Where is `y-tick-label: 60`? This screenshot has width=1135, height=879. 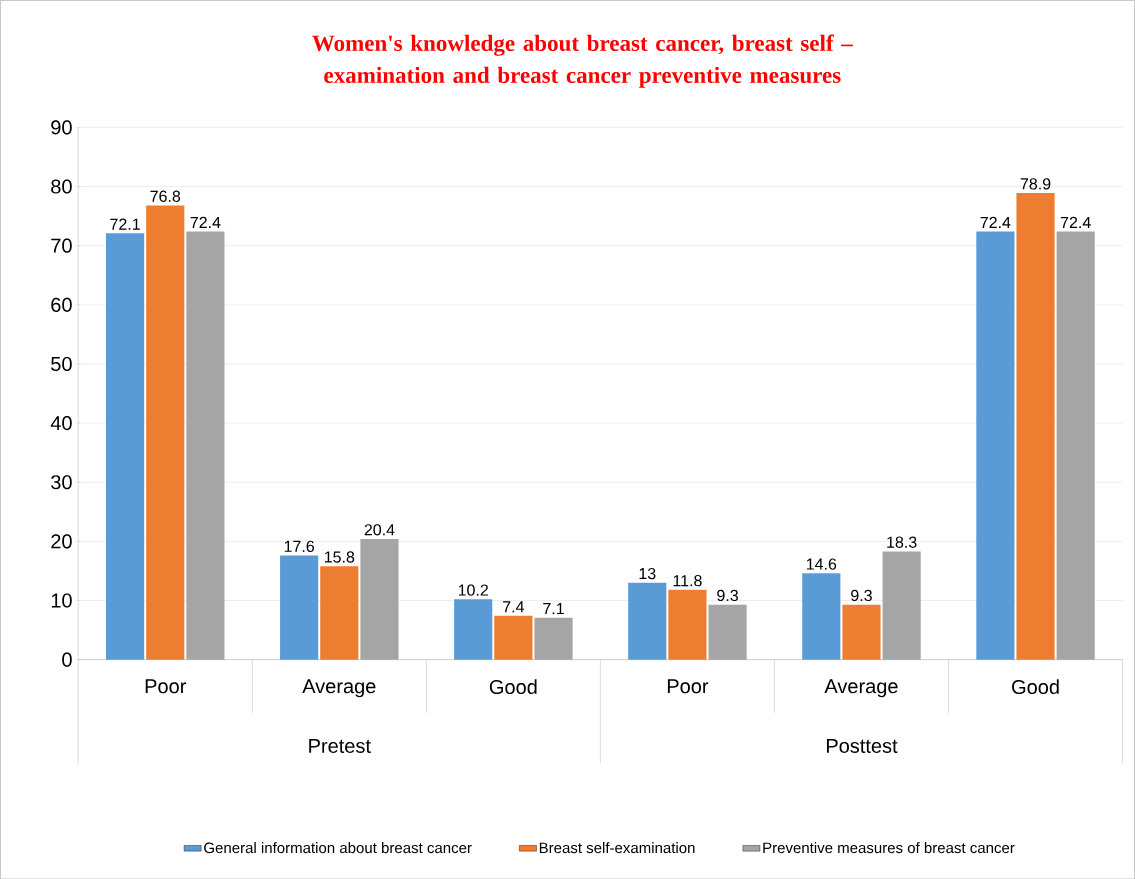 y-tick-label: 60 is located at coordinates (61, 304).